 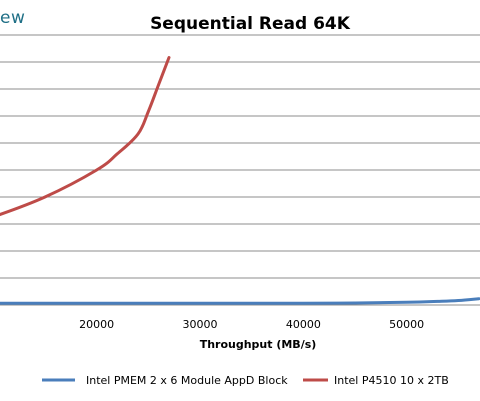 I want to click on x-tick-label: 20000, so click(x=96, y=324).